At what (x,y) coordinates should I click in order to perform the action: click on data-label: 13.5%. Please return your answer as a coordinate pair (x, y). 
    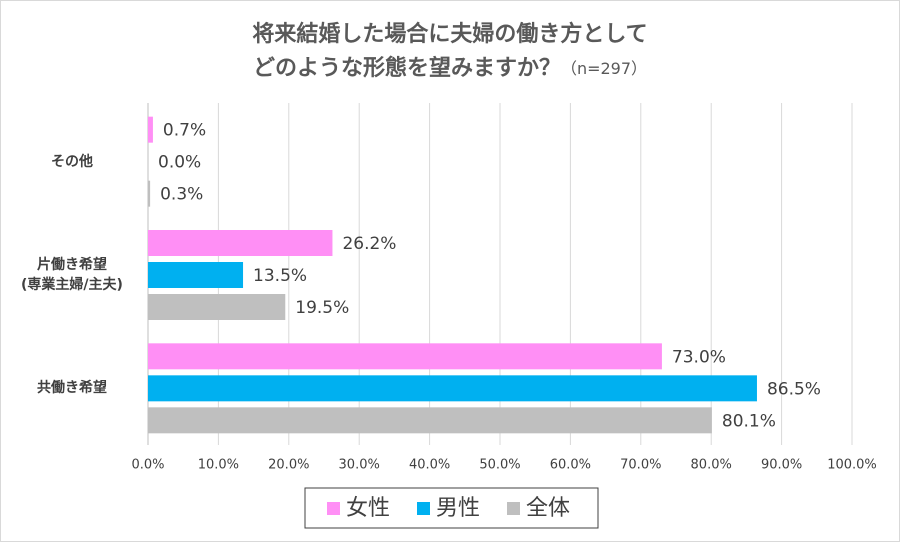
    Looking at the image, I should click on (280, 276).